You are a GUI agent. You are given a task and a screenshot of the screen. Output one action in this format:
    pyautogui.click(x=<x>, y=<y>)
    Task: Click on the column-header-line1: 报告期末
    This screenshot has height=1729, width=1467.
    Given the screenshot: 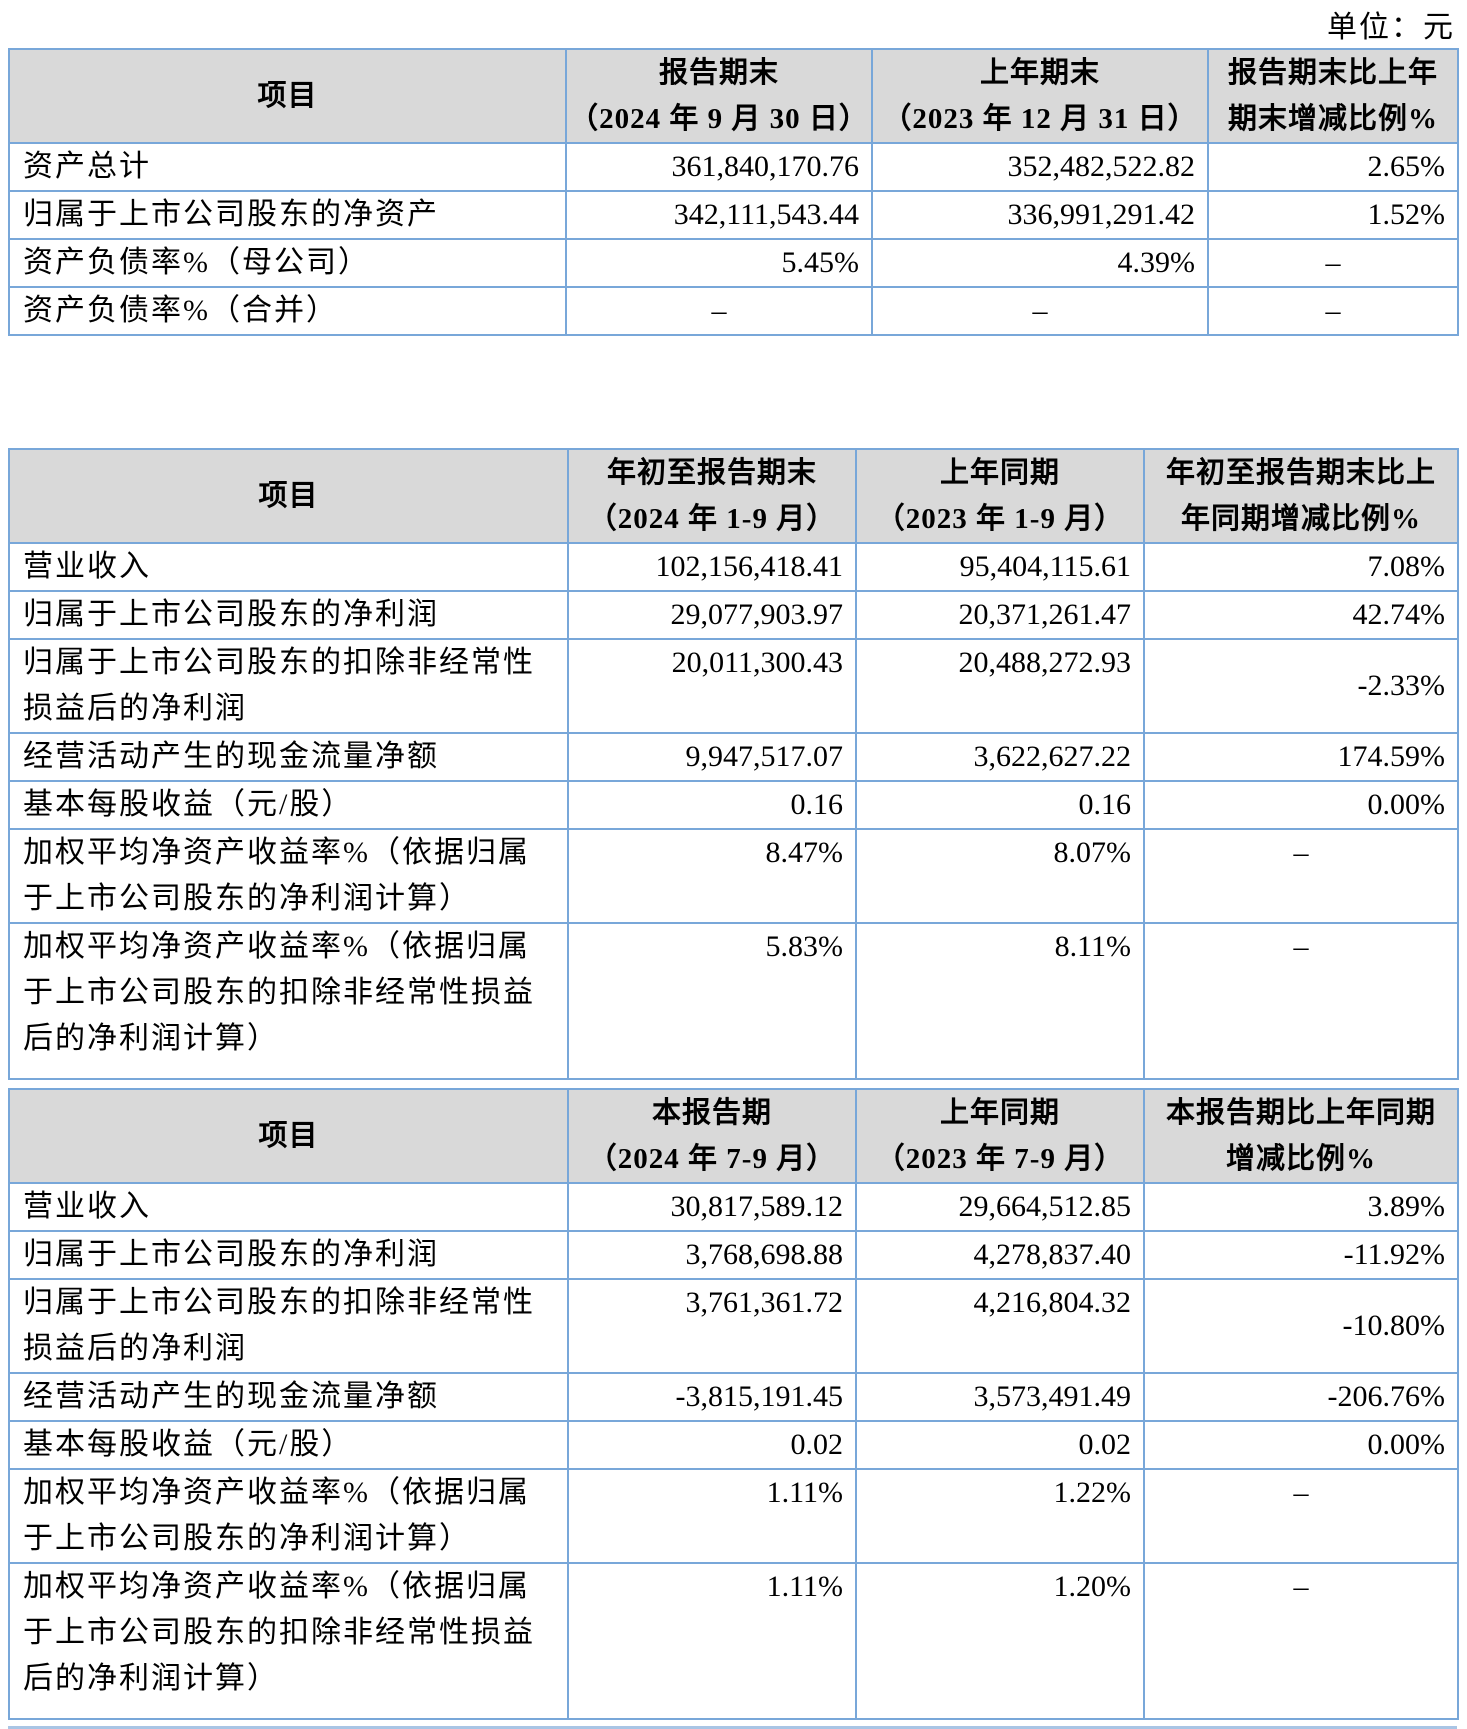 What is the action you would take?
    pyautogui.click(x=718, y=73)
    